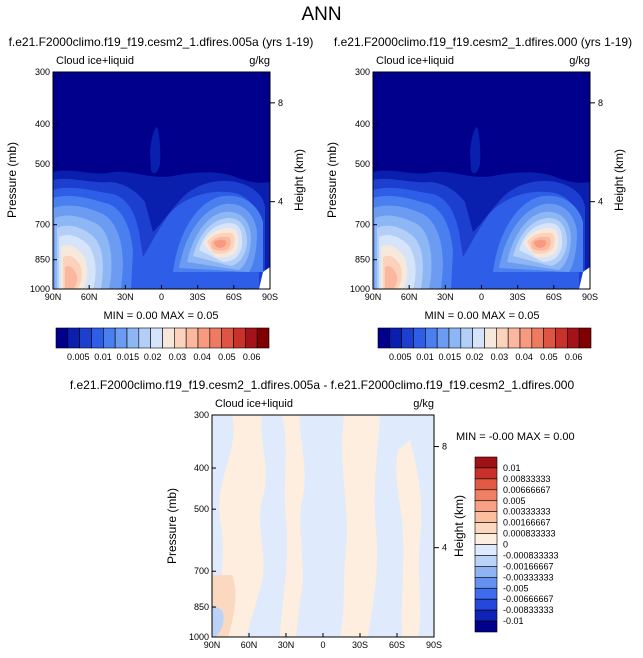  I want to click on panel-2-right-string: g/kg, so click(579, 61).